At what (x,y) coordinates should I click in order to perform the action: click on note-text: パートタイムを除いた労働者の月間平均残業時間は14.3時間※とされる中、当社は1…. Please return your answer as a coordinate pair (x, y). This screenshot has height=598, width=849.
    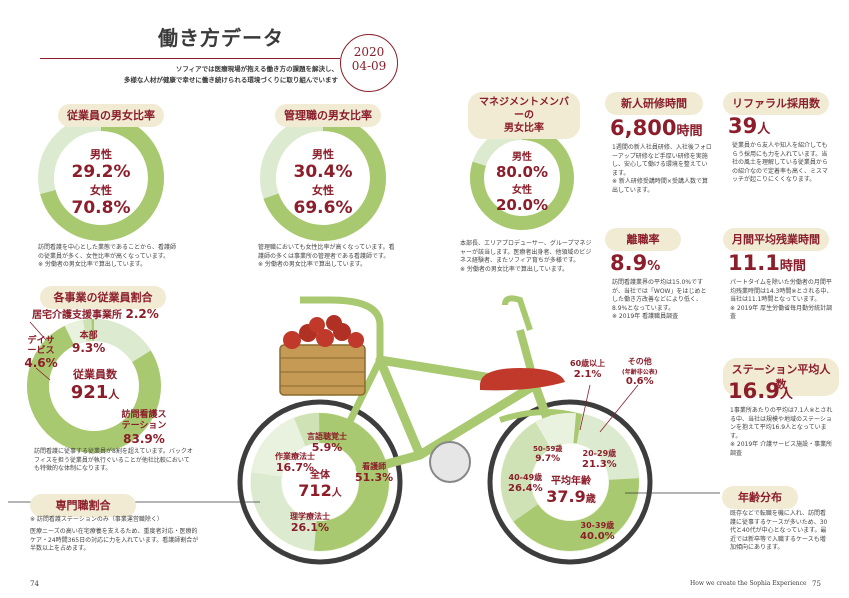
    Looking at the image, I should click on (781, 291).